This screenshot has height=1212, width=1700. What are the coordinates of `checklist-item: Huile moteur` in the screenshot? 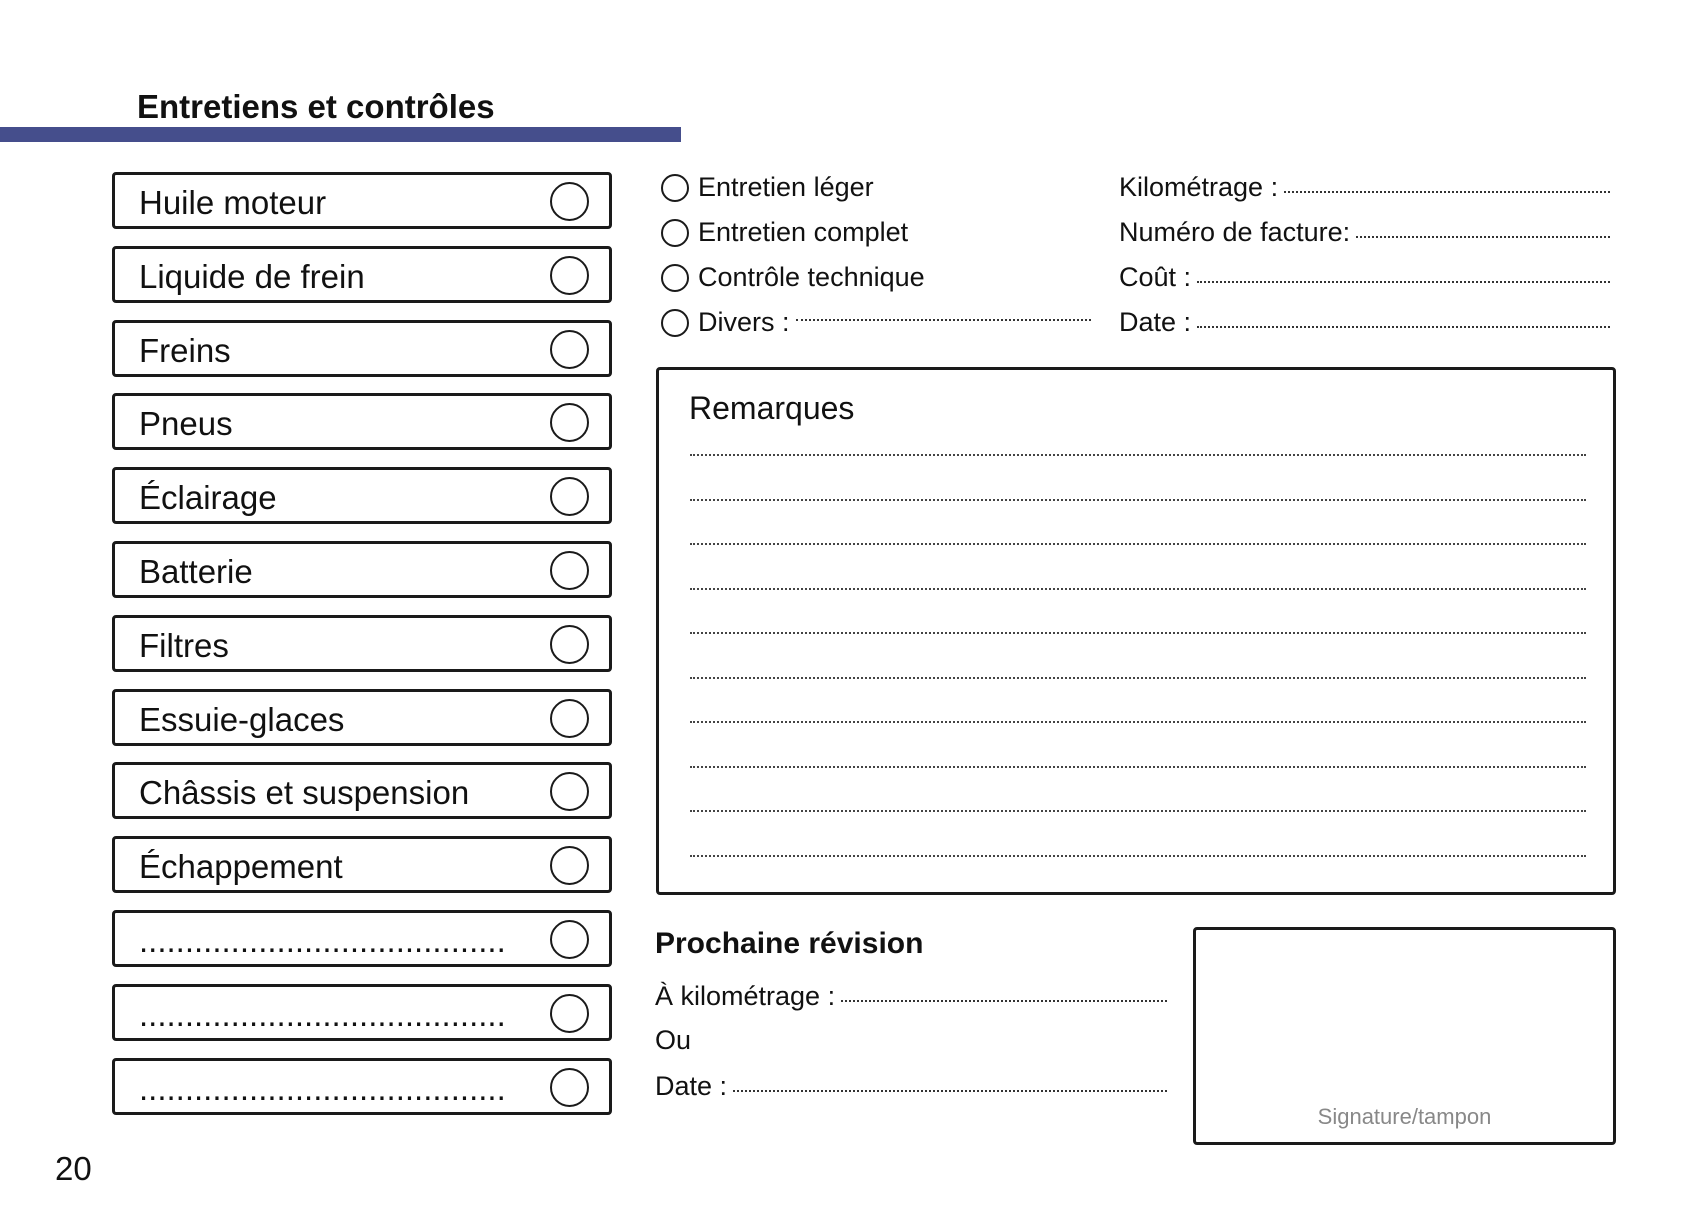 It's located at (362, 200).